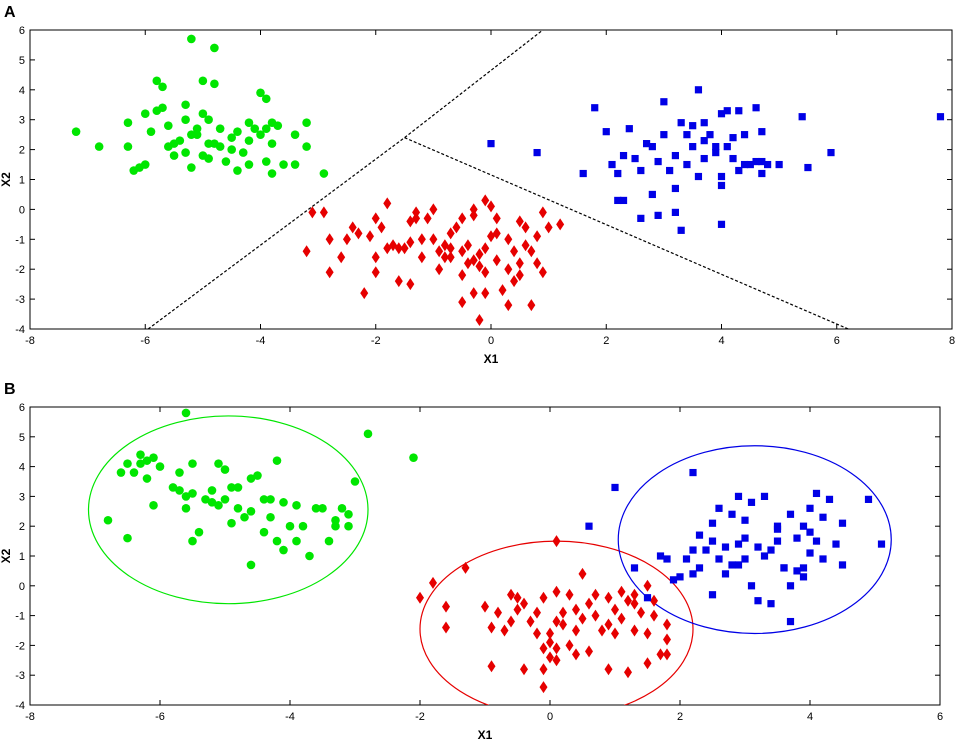 This screenshot has width=957, height=739. What do you see at coordinates (228, 510) in the screenshot?
I see `panel-b-green-cluster-ellipse` at bounding box center [228, 510].